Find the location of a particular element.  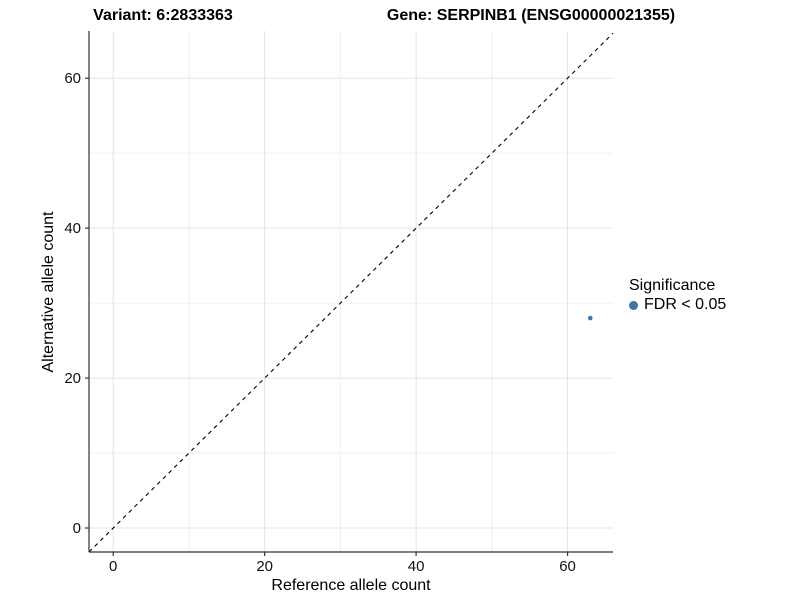

legend-entry-label: FDR < 0.05 is located at coordinates (685, 304).